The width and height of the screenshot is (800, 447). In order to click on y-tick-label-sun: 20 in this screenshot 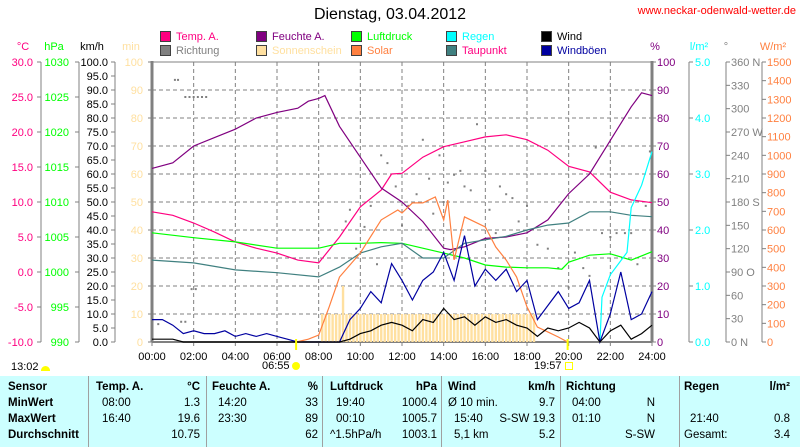, I will do `click(137, 287)`.